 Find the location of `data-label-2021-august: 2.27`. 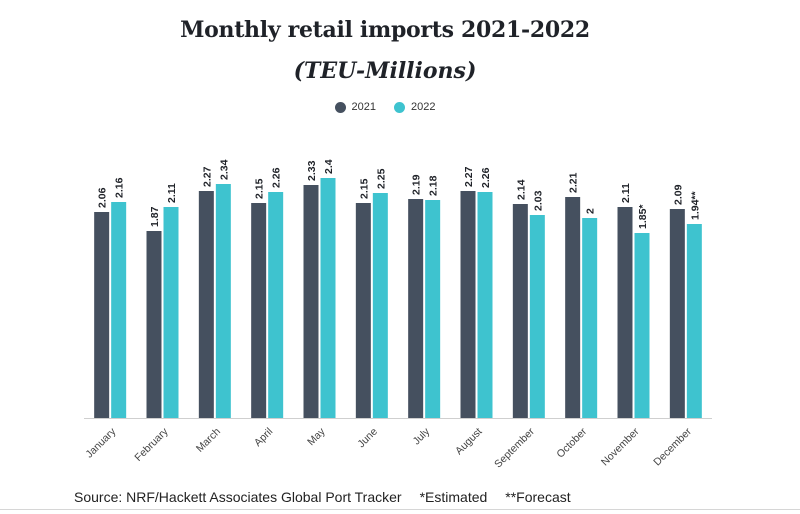

data-label-2021-august: 2.27 is located at coordinates (469, 176).